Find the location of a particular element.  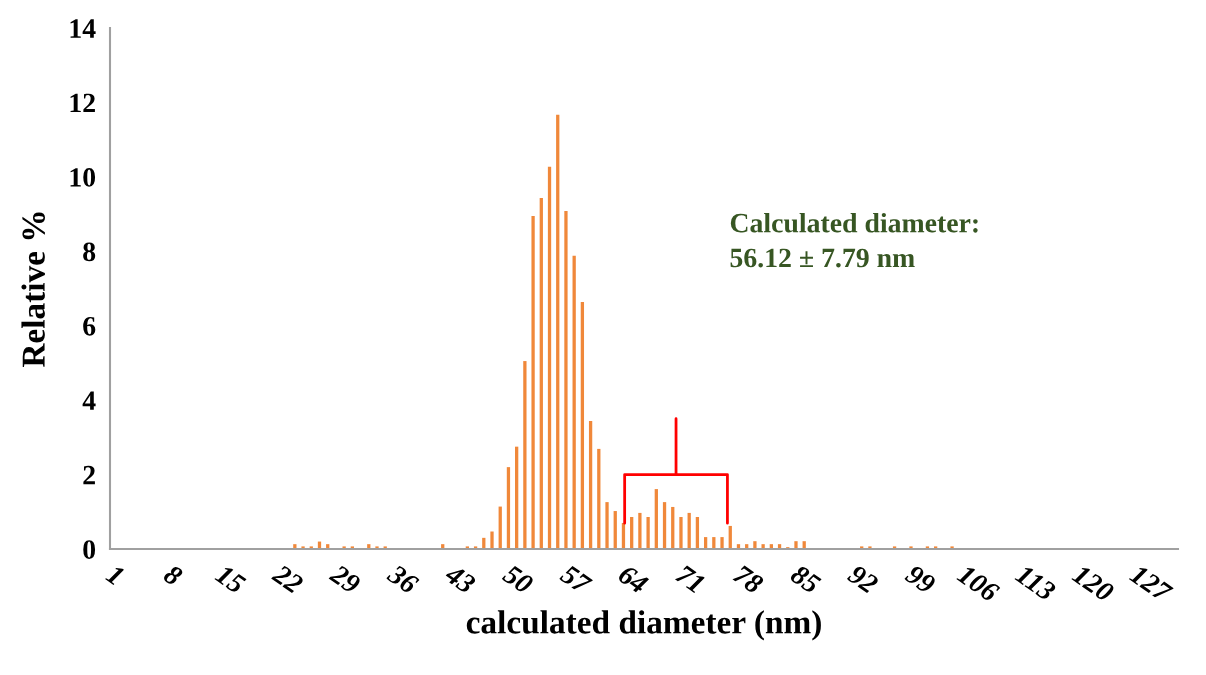

x-tick-label: 64 is located at coordinates (633, 579).